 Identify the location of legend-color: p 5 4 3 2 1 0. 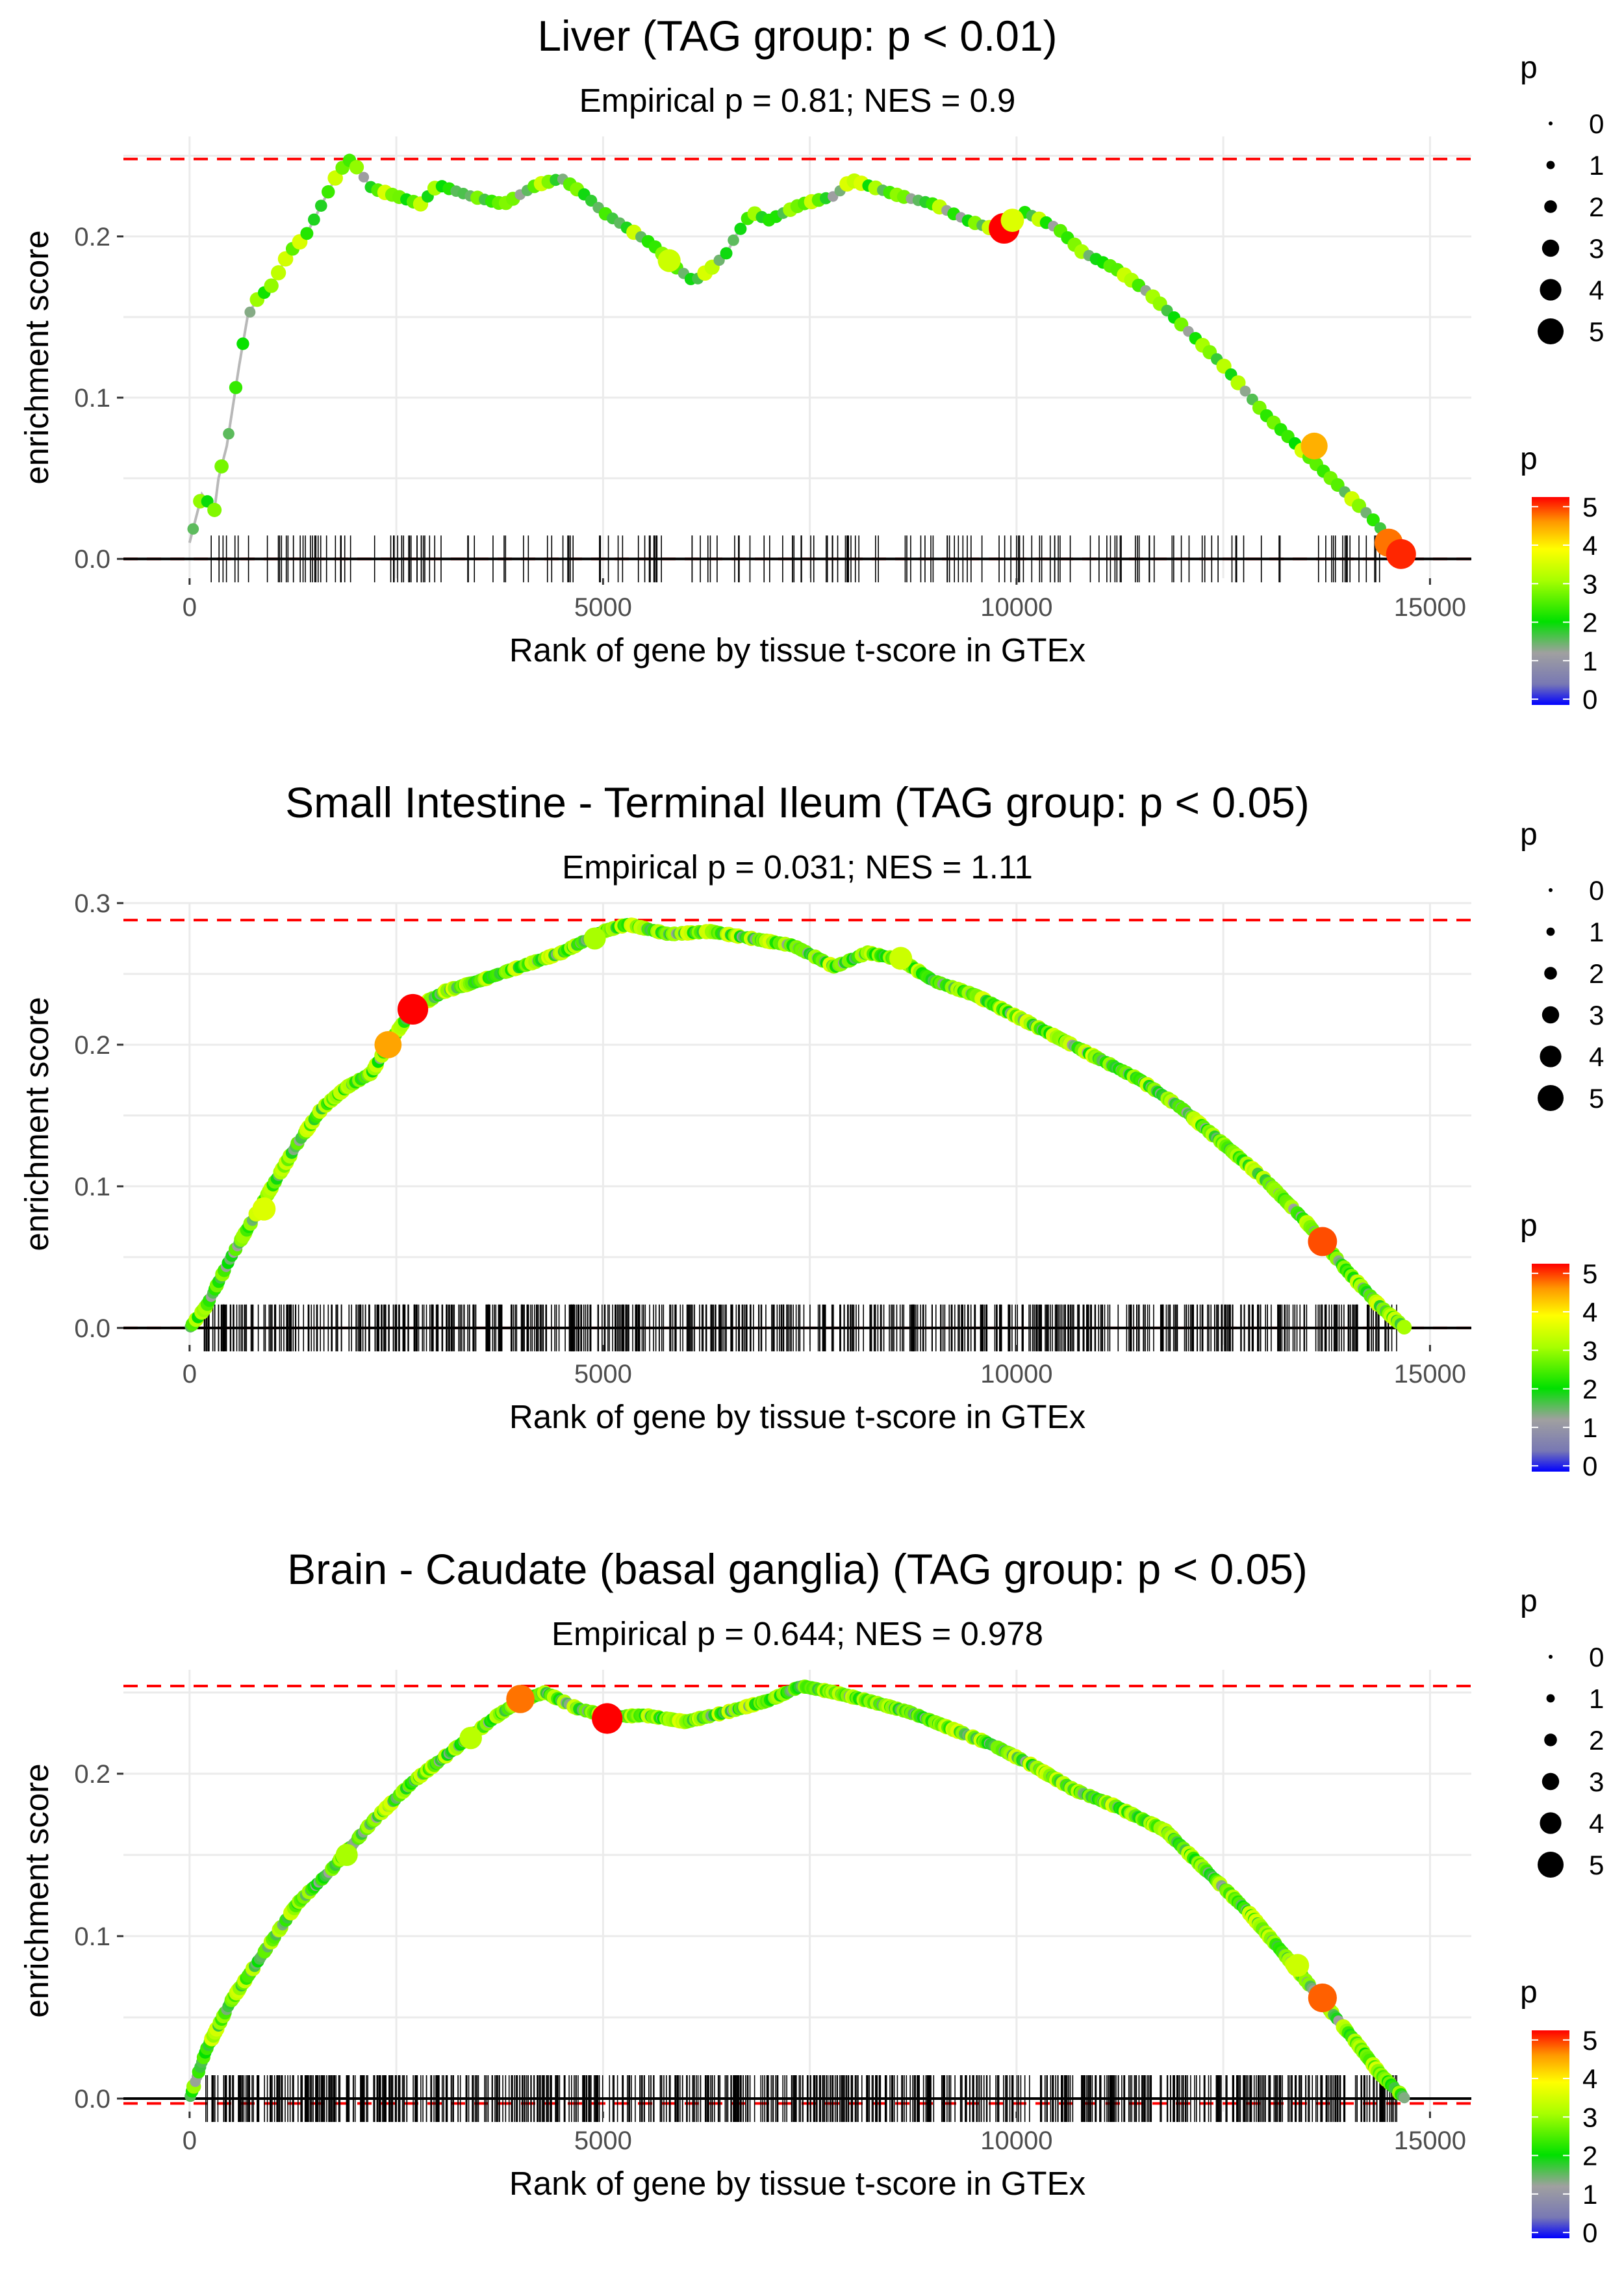
(1558, 578).